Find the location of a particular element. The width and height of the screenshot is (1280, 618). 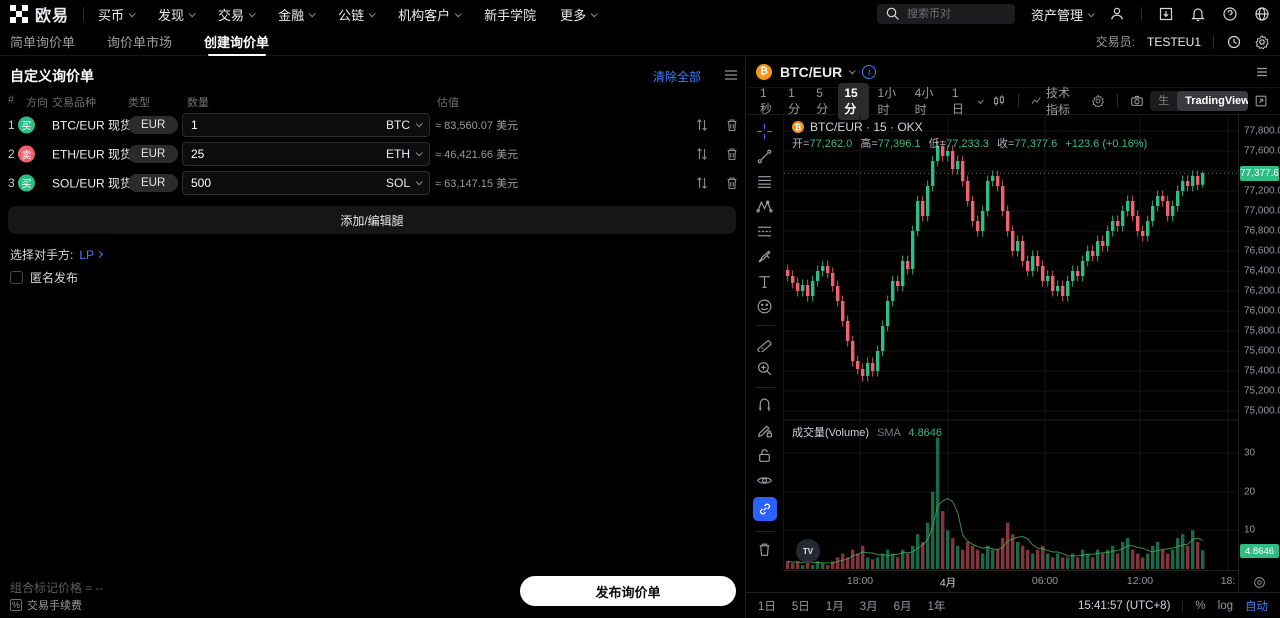

clock: 15:41:57 (UTC+8) is located at coordinates (1124, 605).